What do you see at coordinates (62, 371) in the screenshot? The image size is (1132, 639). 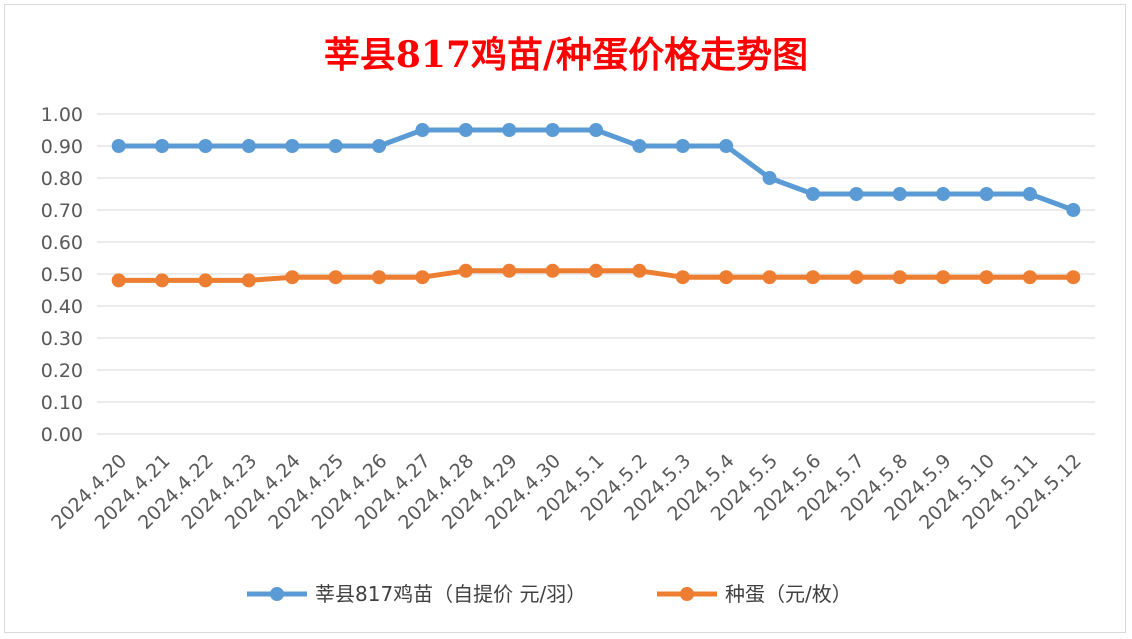 I see `y-tick-label: 0.20` at bounding box center [62, 371].